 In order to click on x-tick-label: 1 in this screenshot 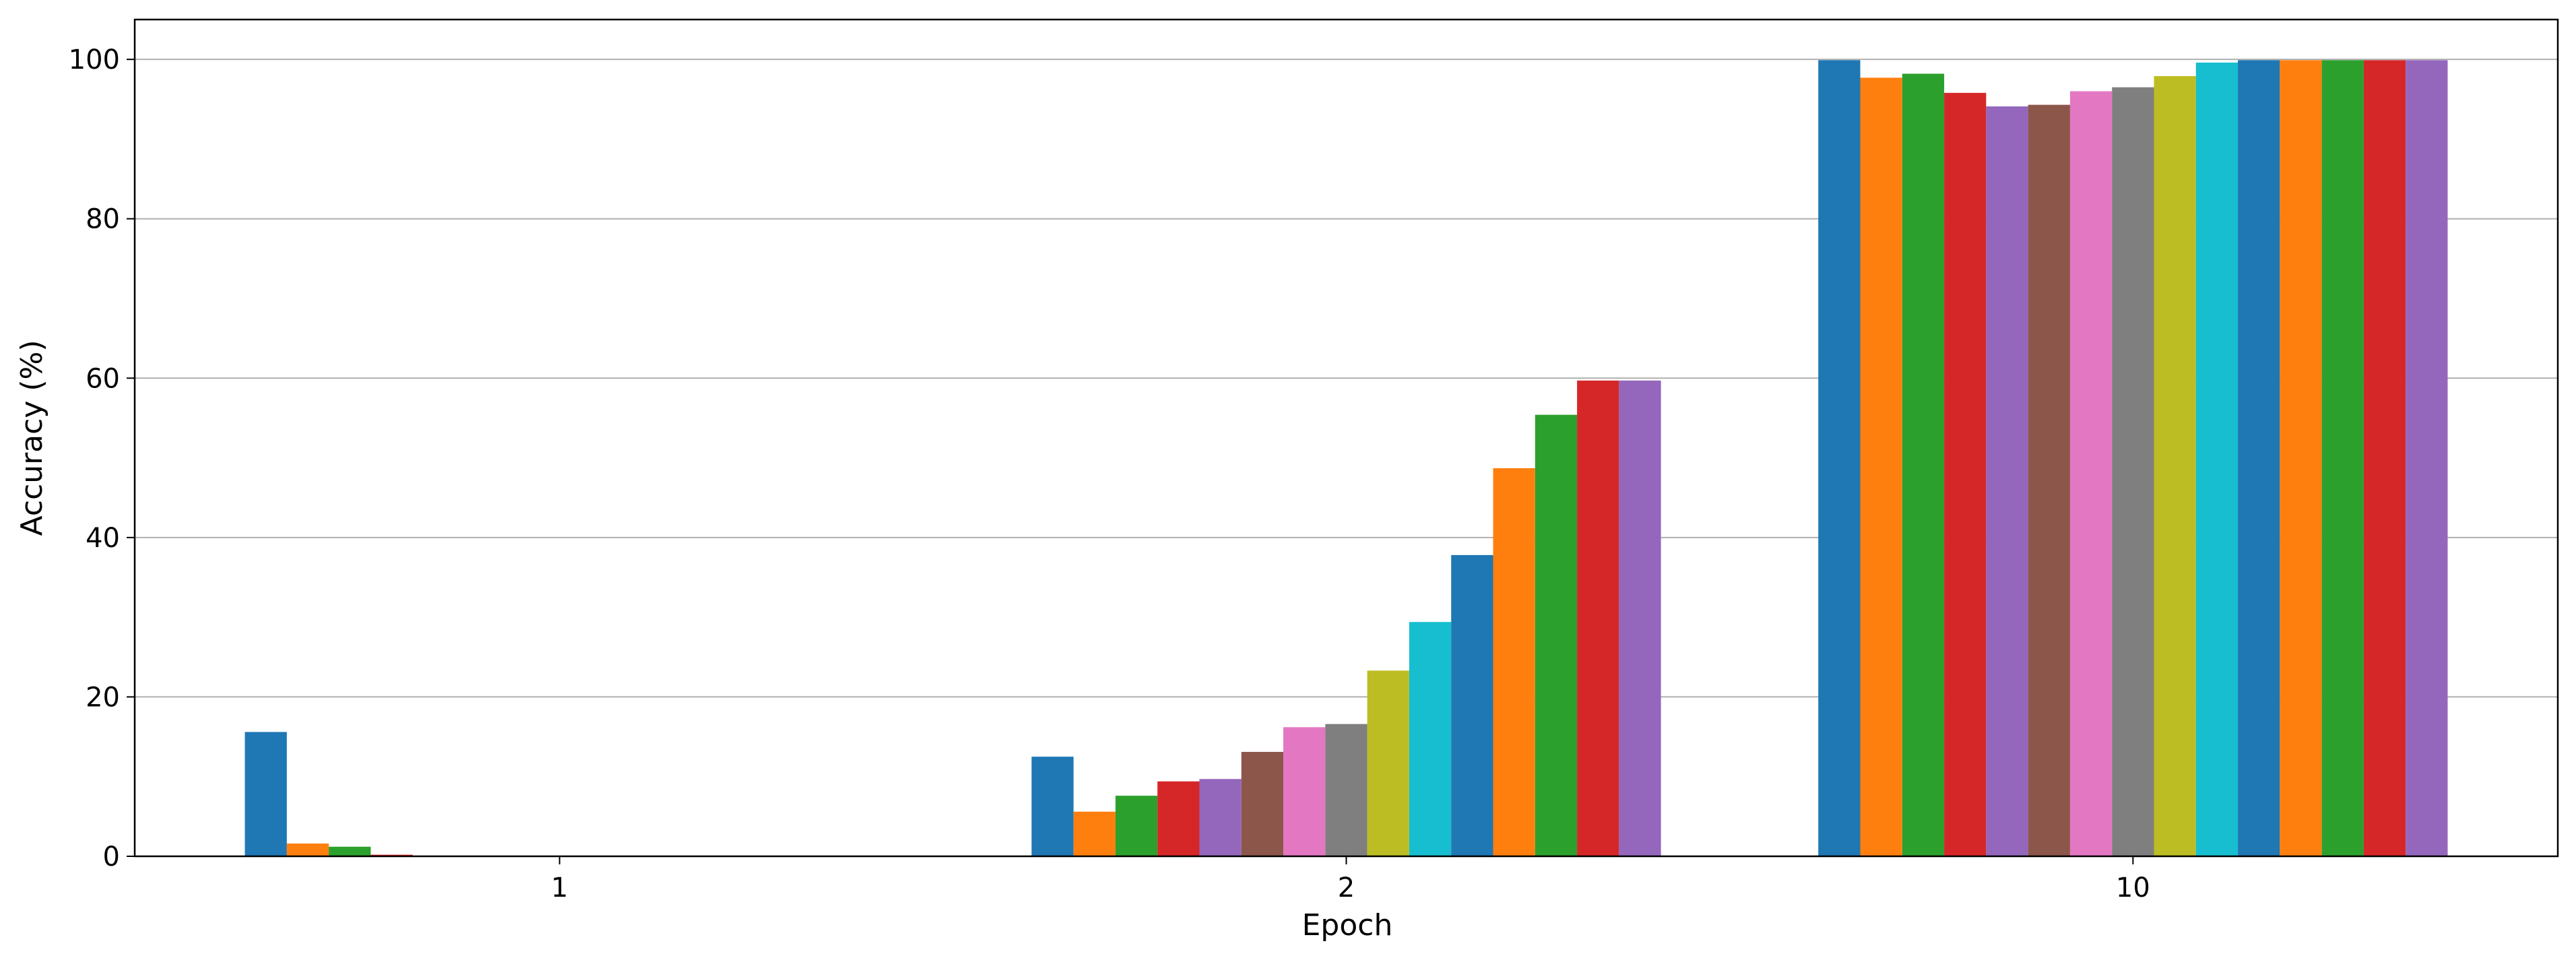, I will do `click(560, 887)`.